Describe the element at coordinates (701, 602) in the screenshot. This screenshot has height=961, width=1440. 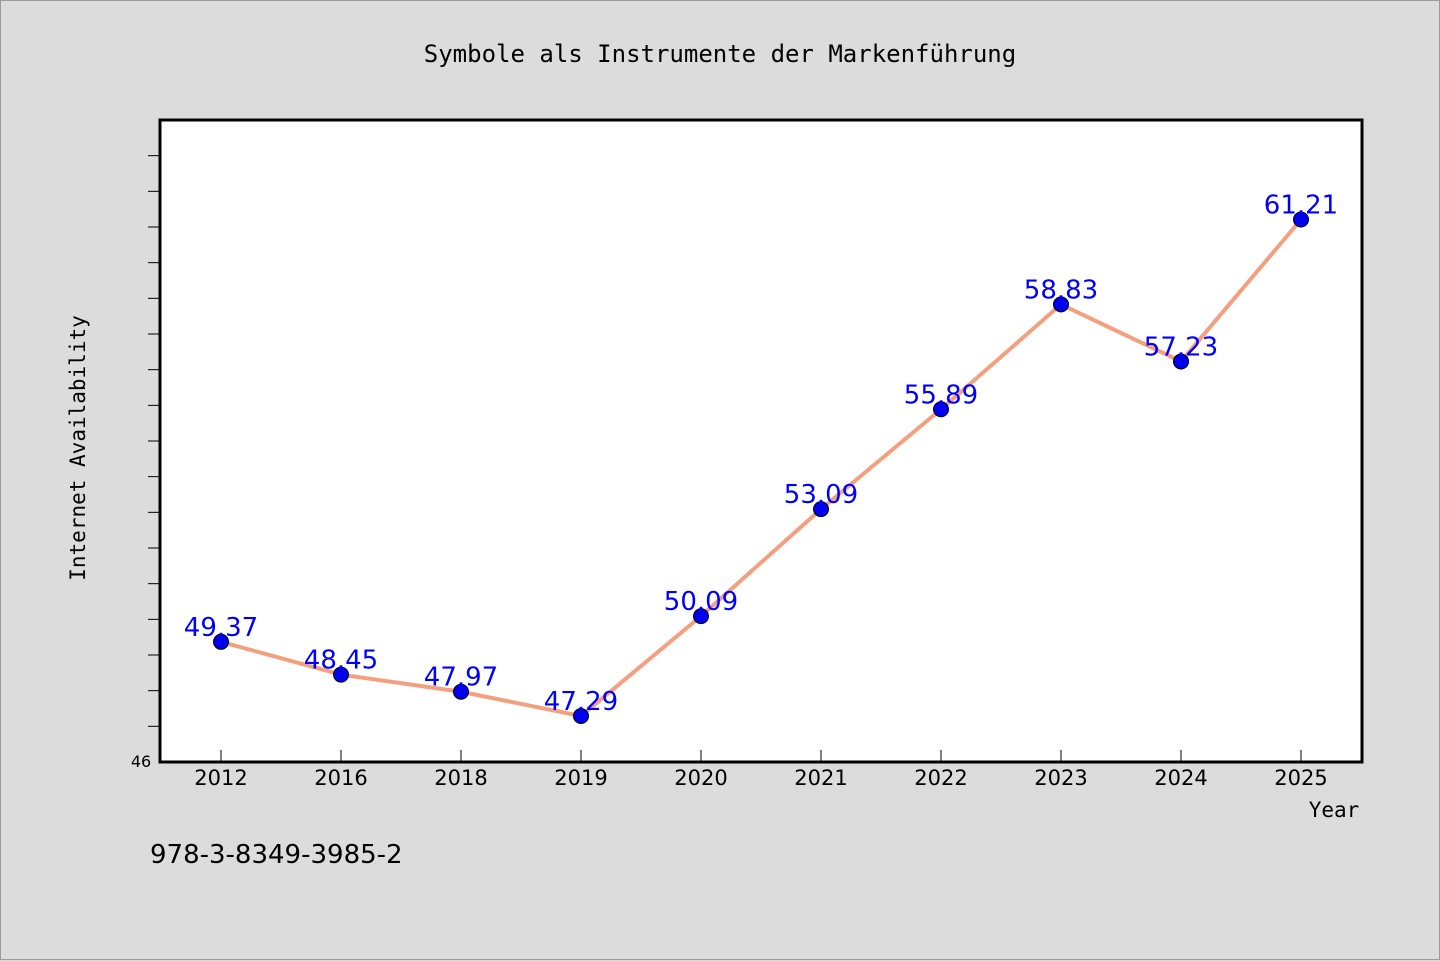
I see `data-label: 50.09` at that location.